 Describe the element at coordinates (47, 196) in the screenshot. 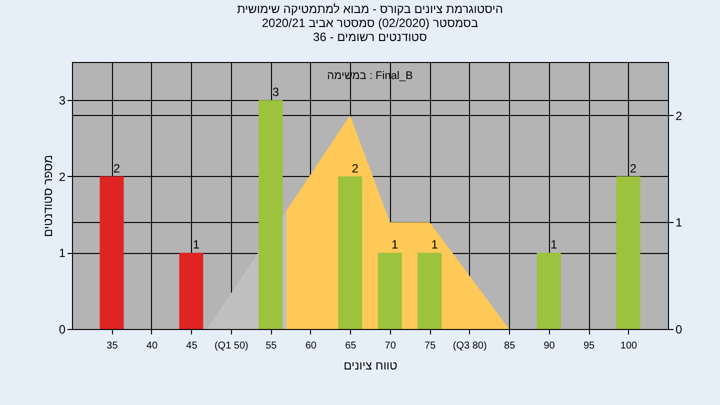

I see `y-axis-title: מספר סטודנטים` at that location.